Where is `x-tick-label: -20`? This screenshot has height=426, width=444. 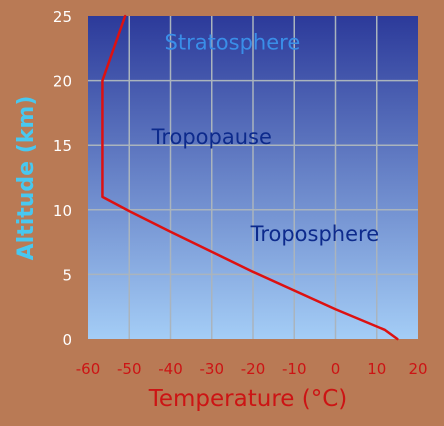
x-tick-label: -20 is located at coordinates (253, 369).